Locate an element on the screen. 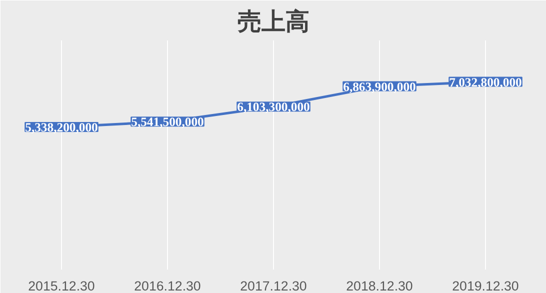  chart-title: 売上高 is located at coordinates (274, 22).